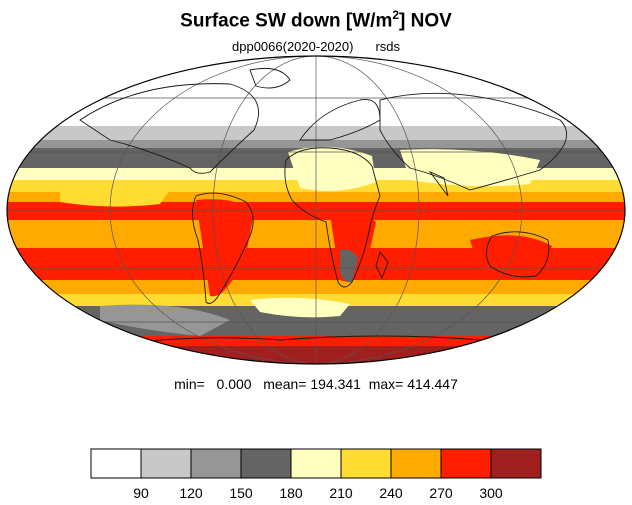 The height and width of the screenshot is (505, 632). I want to click on coast-europe, so click(340, 119).